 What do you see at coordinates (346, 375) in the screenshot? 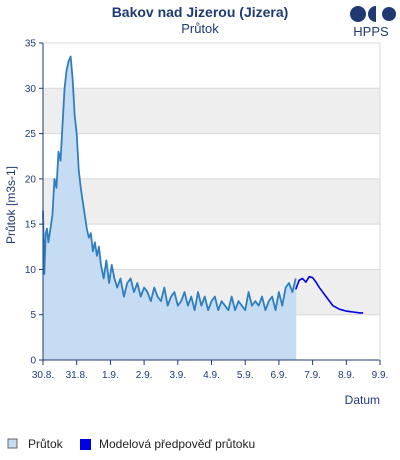
I see `x-tick-label: 8.9.` at bounding box center [346, 375].